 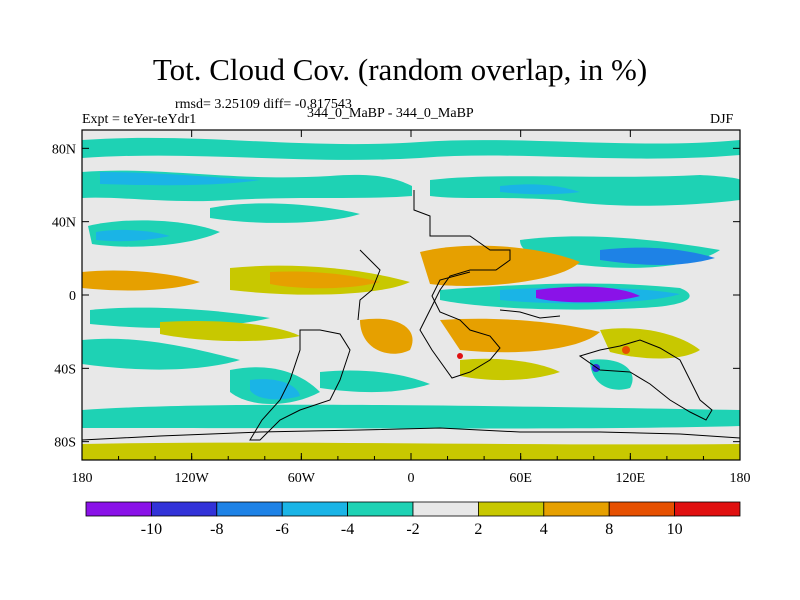 What do you see at coordinates (631, 478) in the screenshot?
I see `x-tick-label: 120E` at bounding box center [631, 478].